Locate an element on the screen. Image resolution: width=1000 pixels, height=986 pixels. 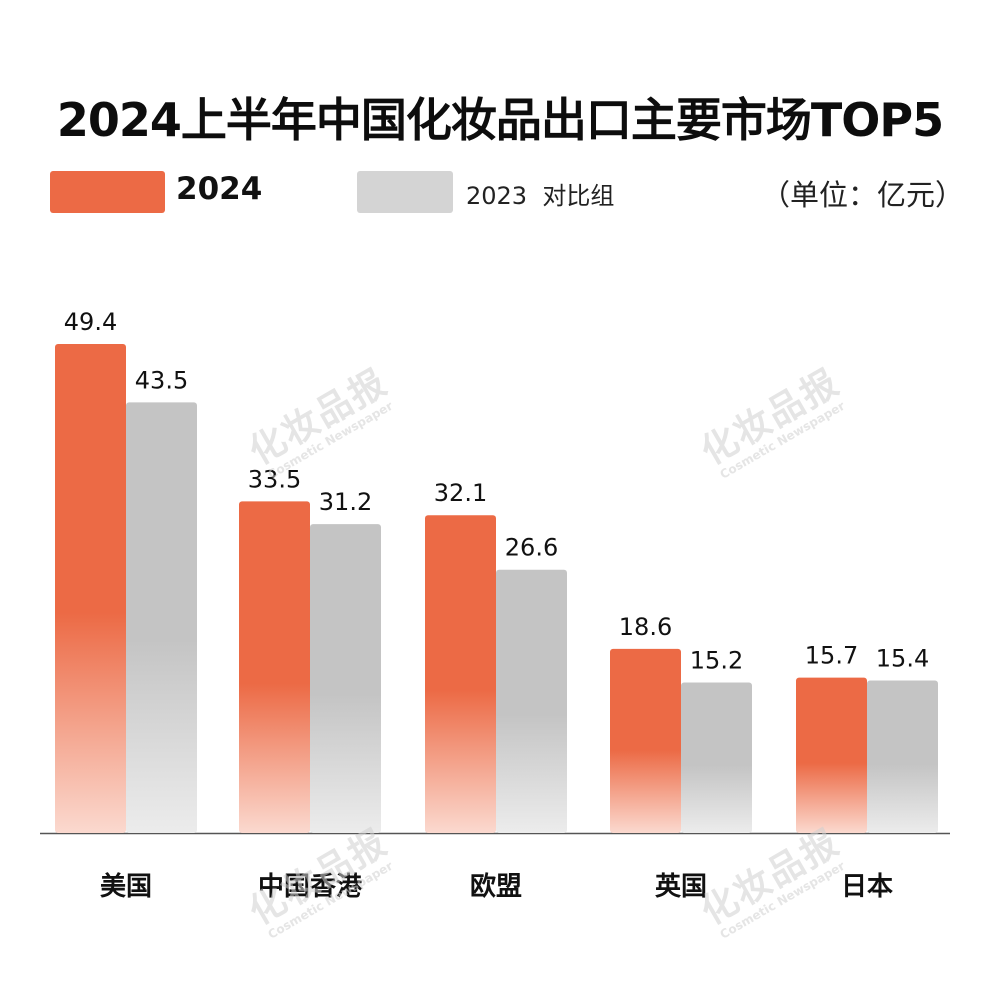
value-label-secondary-3: 15.2 is located at coordinates (716, 661).